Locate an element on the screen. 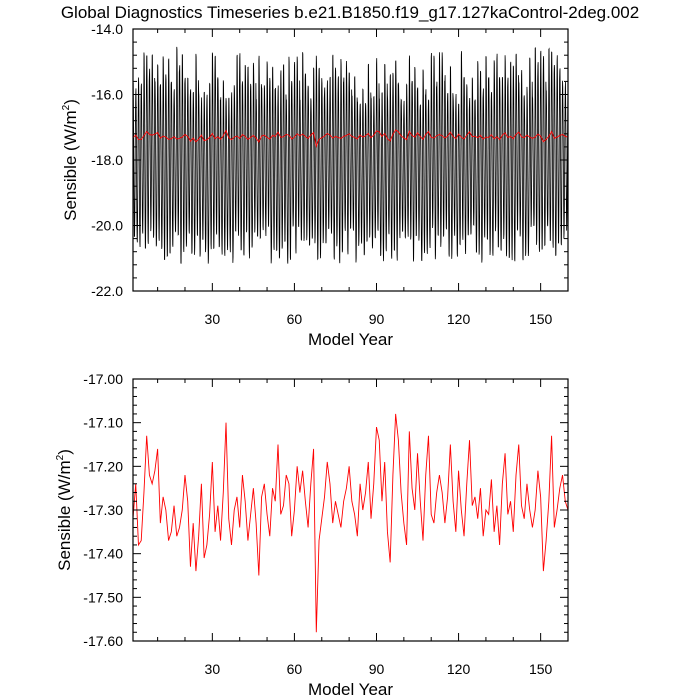 The image size is (700, 700). y-tick-label: -17.10 is located at coordinates (103, 423).